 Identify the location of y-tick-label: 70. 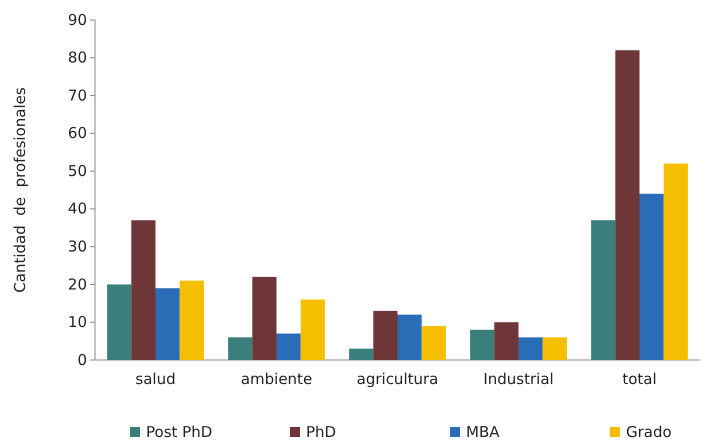
(77, 95).